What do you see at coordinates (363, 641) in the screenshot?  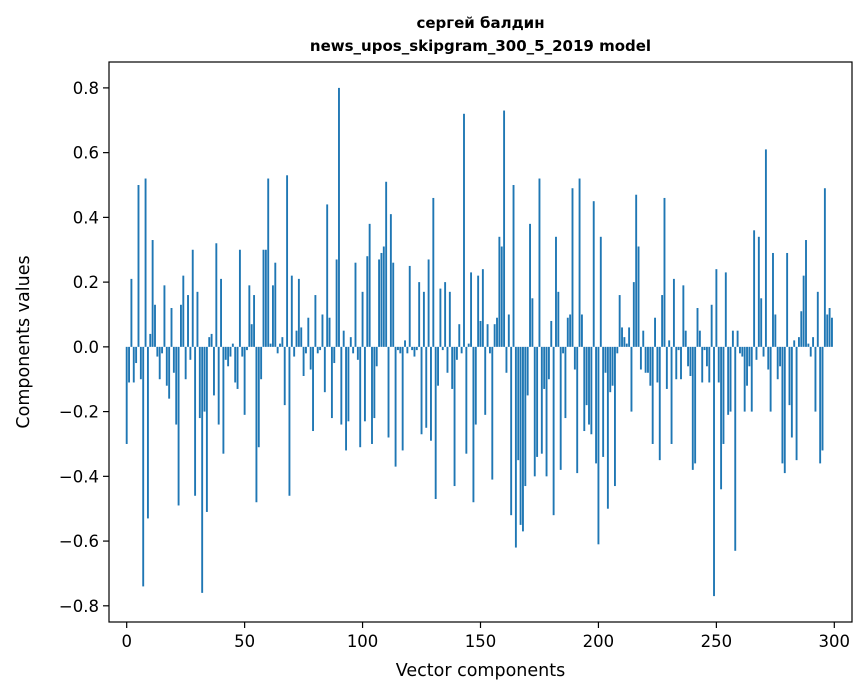 I see `x-tick-label: 100` at bounding box center [363, 641].